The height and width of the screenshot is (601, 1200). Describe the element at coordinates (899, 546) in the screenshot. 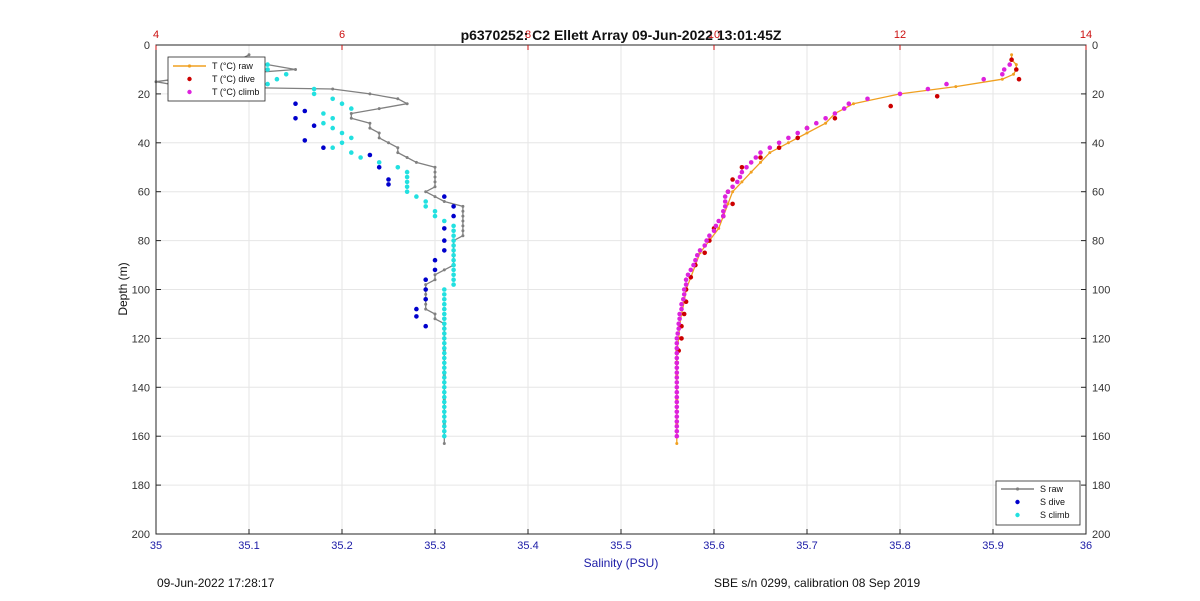

I see `x-tick-label: 35.8` at that location.